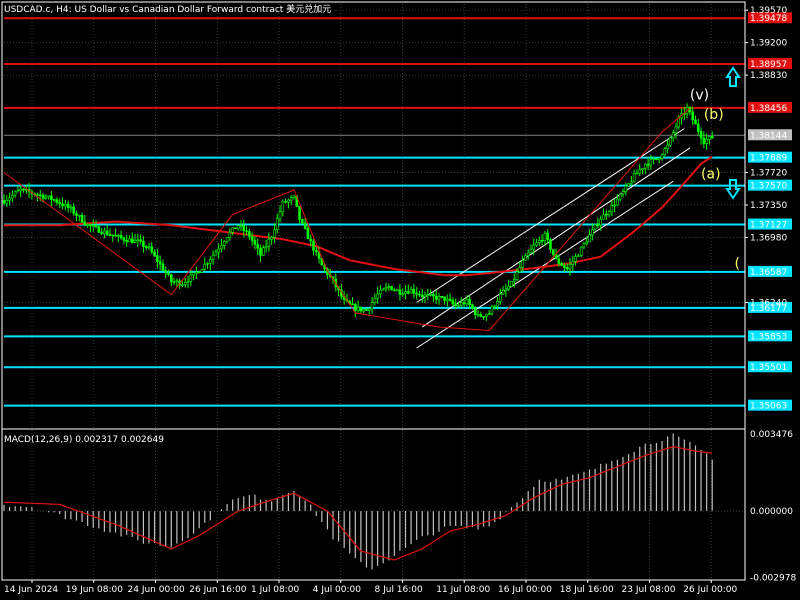 The height and width of the screenshot is (600, 800). I want to click on x-tick-label: 26 Jul 00:00, so click(710, 590).